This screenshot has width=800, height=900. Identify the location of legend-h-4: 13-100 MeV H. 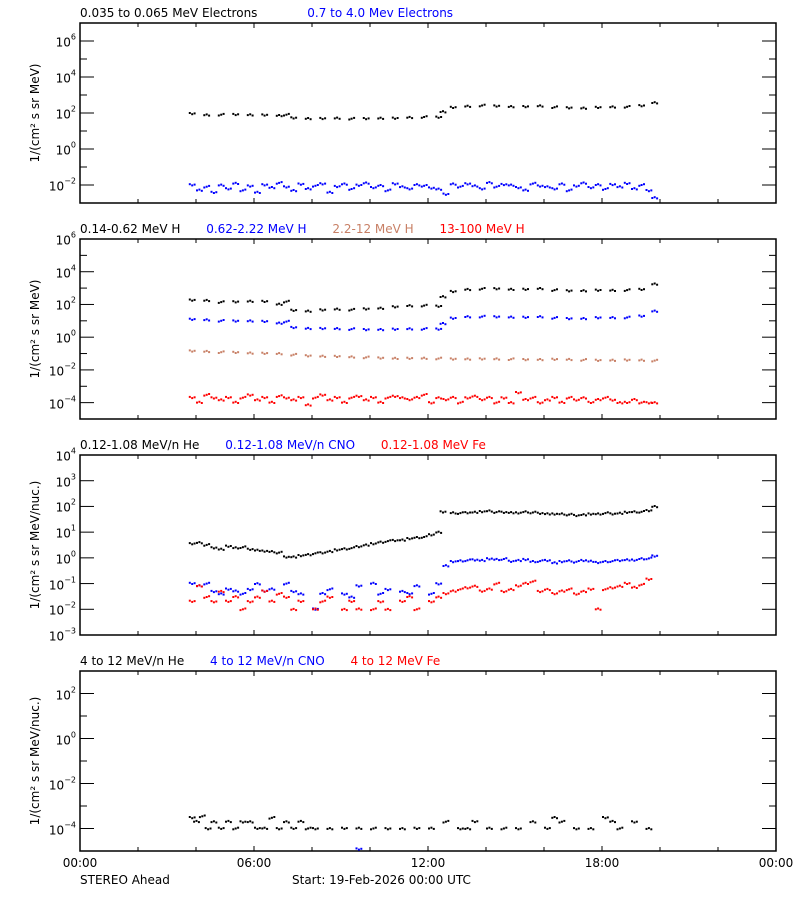
(482, 229).